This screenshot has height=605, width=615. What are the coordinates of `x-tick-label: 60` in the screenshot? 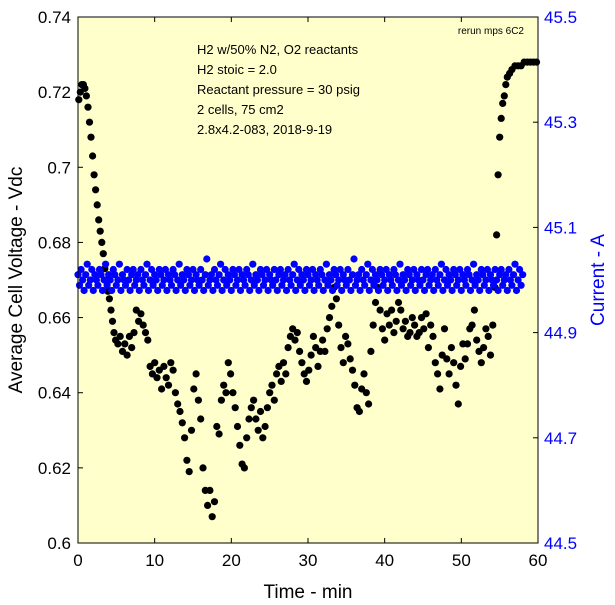 It's located at (538, 560).